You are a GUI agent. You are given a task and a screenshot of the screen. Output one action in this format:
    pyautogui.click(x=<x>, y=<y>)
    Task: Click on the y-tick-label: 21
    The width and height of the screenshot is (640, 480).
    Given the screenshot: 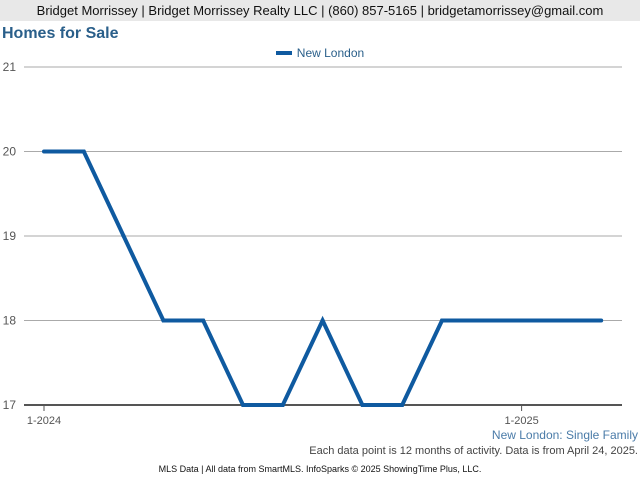 What is the action you would take?
    pyautogui.click(x=10, y=67)
    